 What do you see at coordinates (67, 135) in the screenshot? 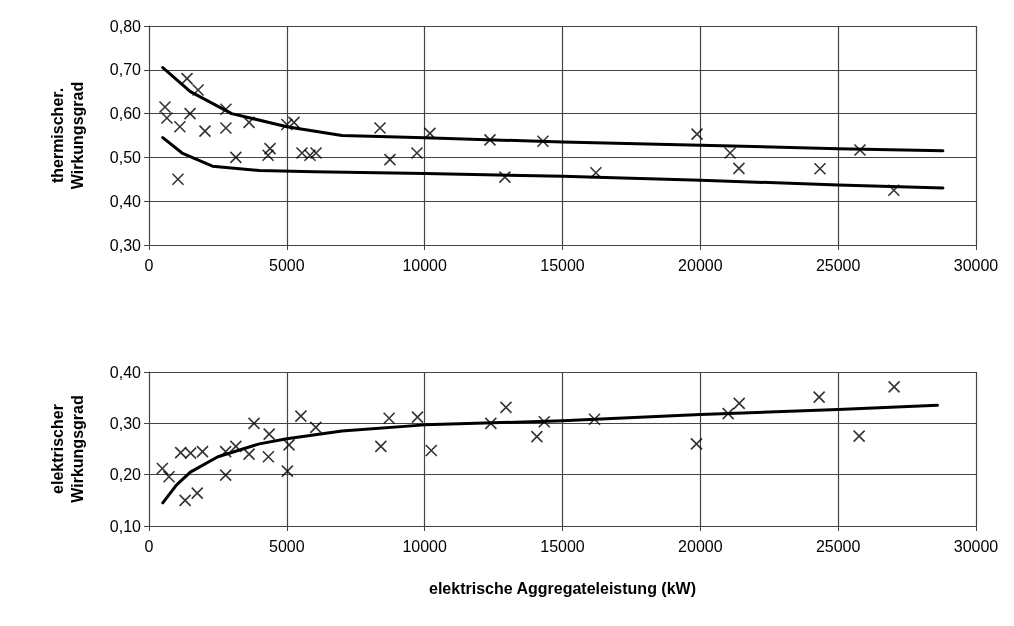
I see `y-axis-title: thermischer. Wirkungsgrad` at bounding box center [67, 135].